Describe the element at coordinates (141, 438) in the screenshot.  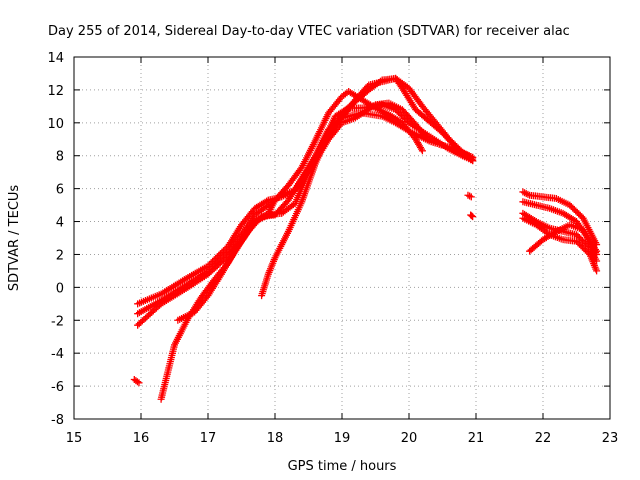
I see `x-tick-label: 16` at that location.